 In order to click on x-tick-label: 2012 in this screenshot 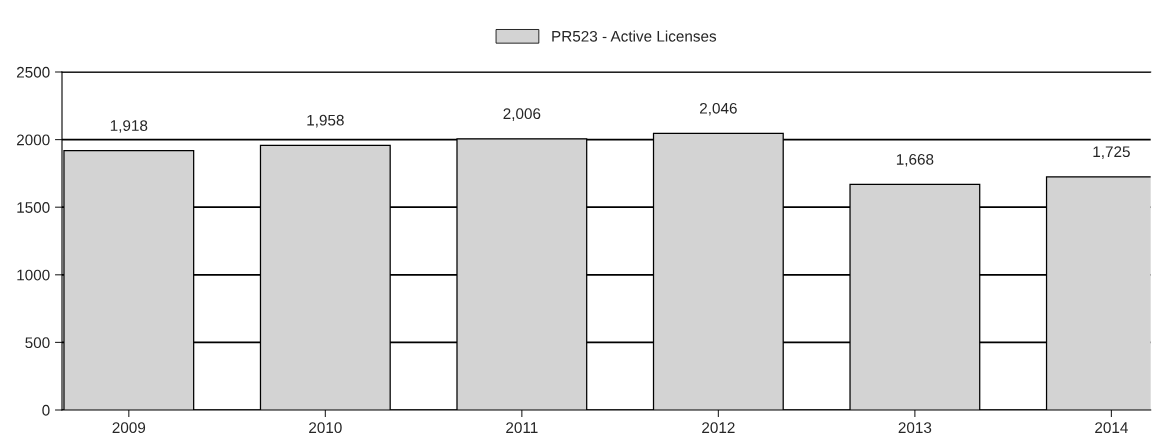, I will do `click(718, 428)`.